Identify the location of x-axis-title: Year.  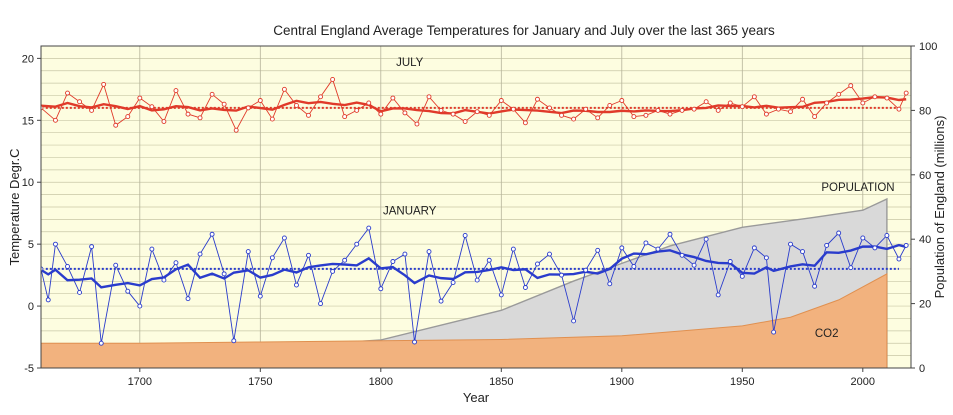
(476, 397).